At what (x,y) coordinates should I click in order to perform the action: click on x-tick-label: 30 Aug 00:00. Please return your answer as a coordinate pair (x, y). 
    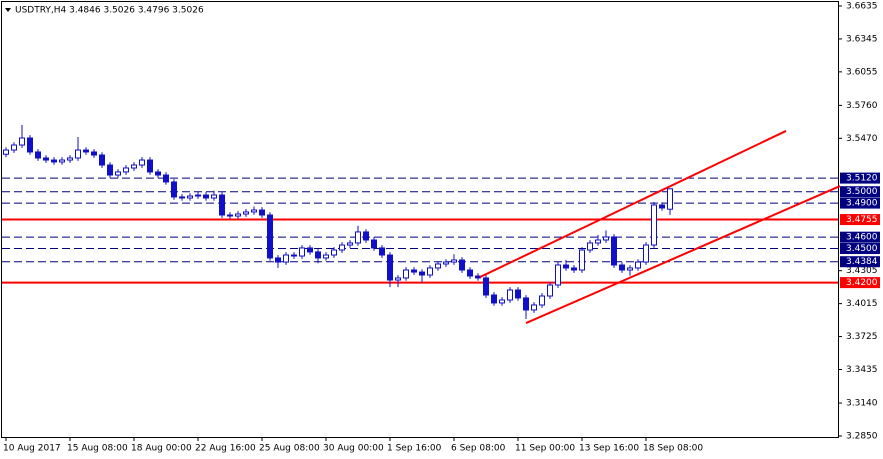
    Looking at the image, I should click on (353, 449).